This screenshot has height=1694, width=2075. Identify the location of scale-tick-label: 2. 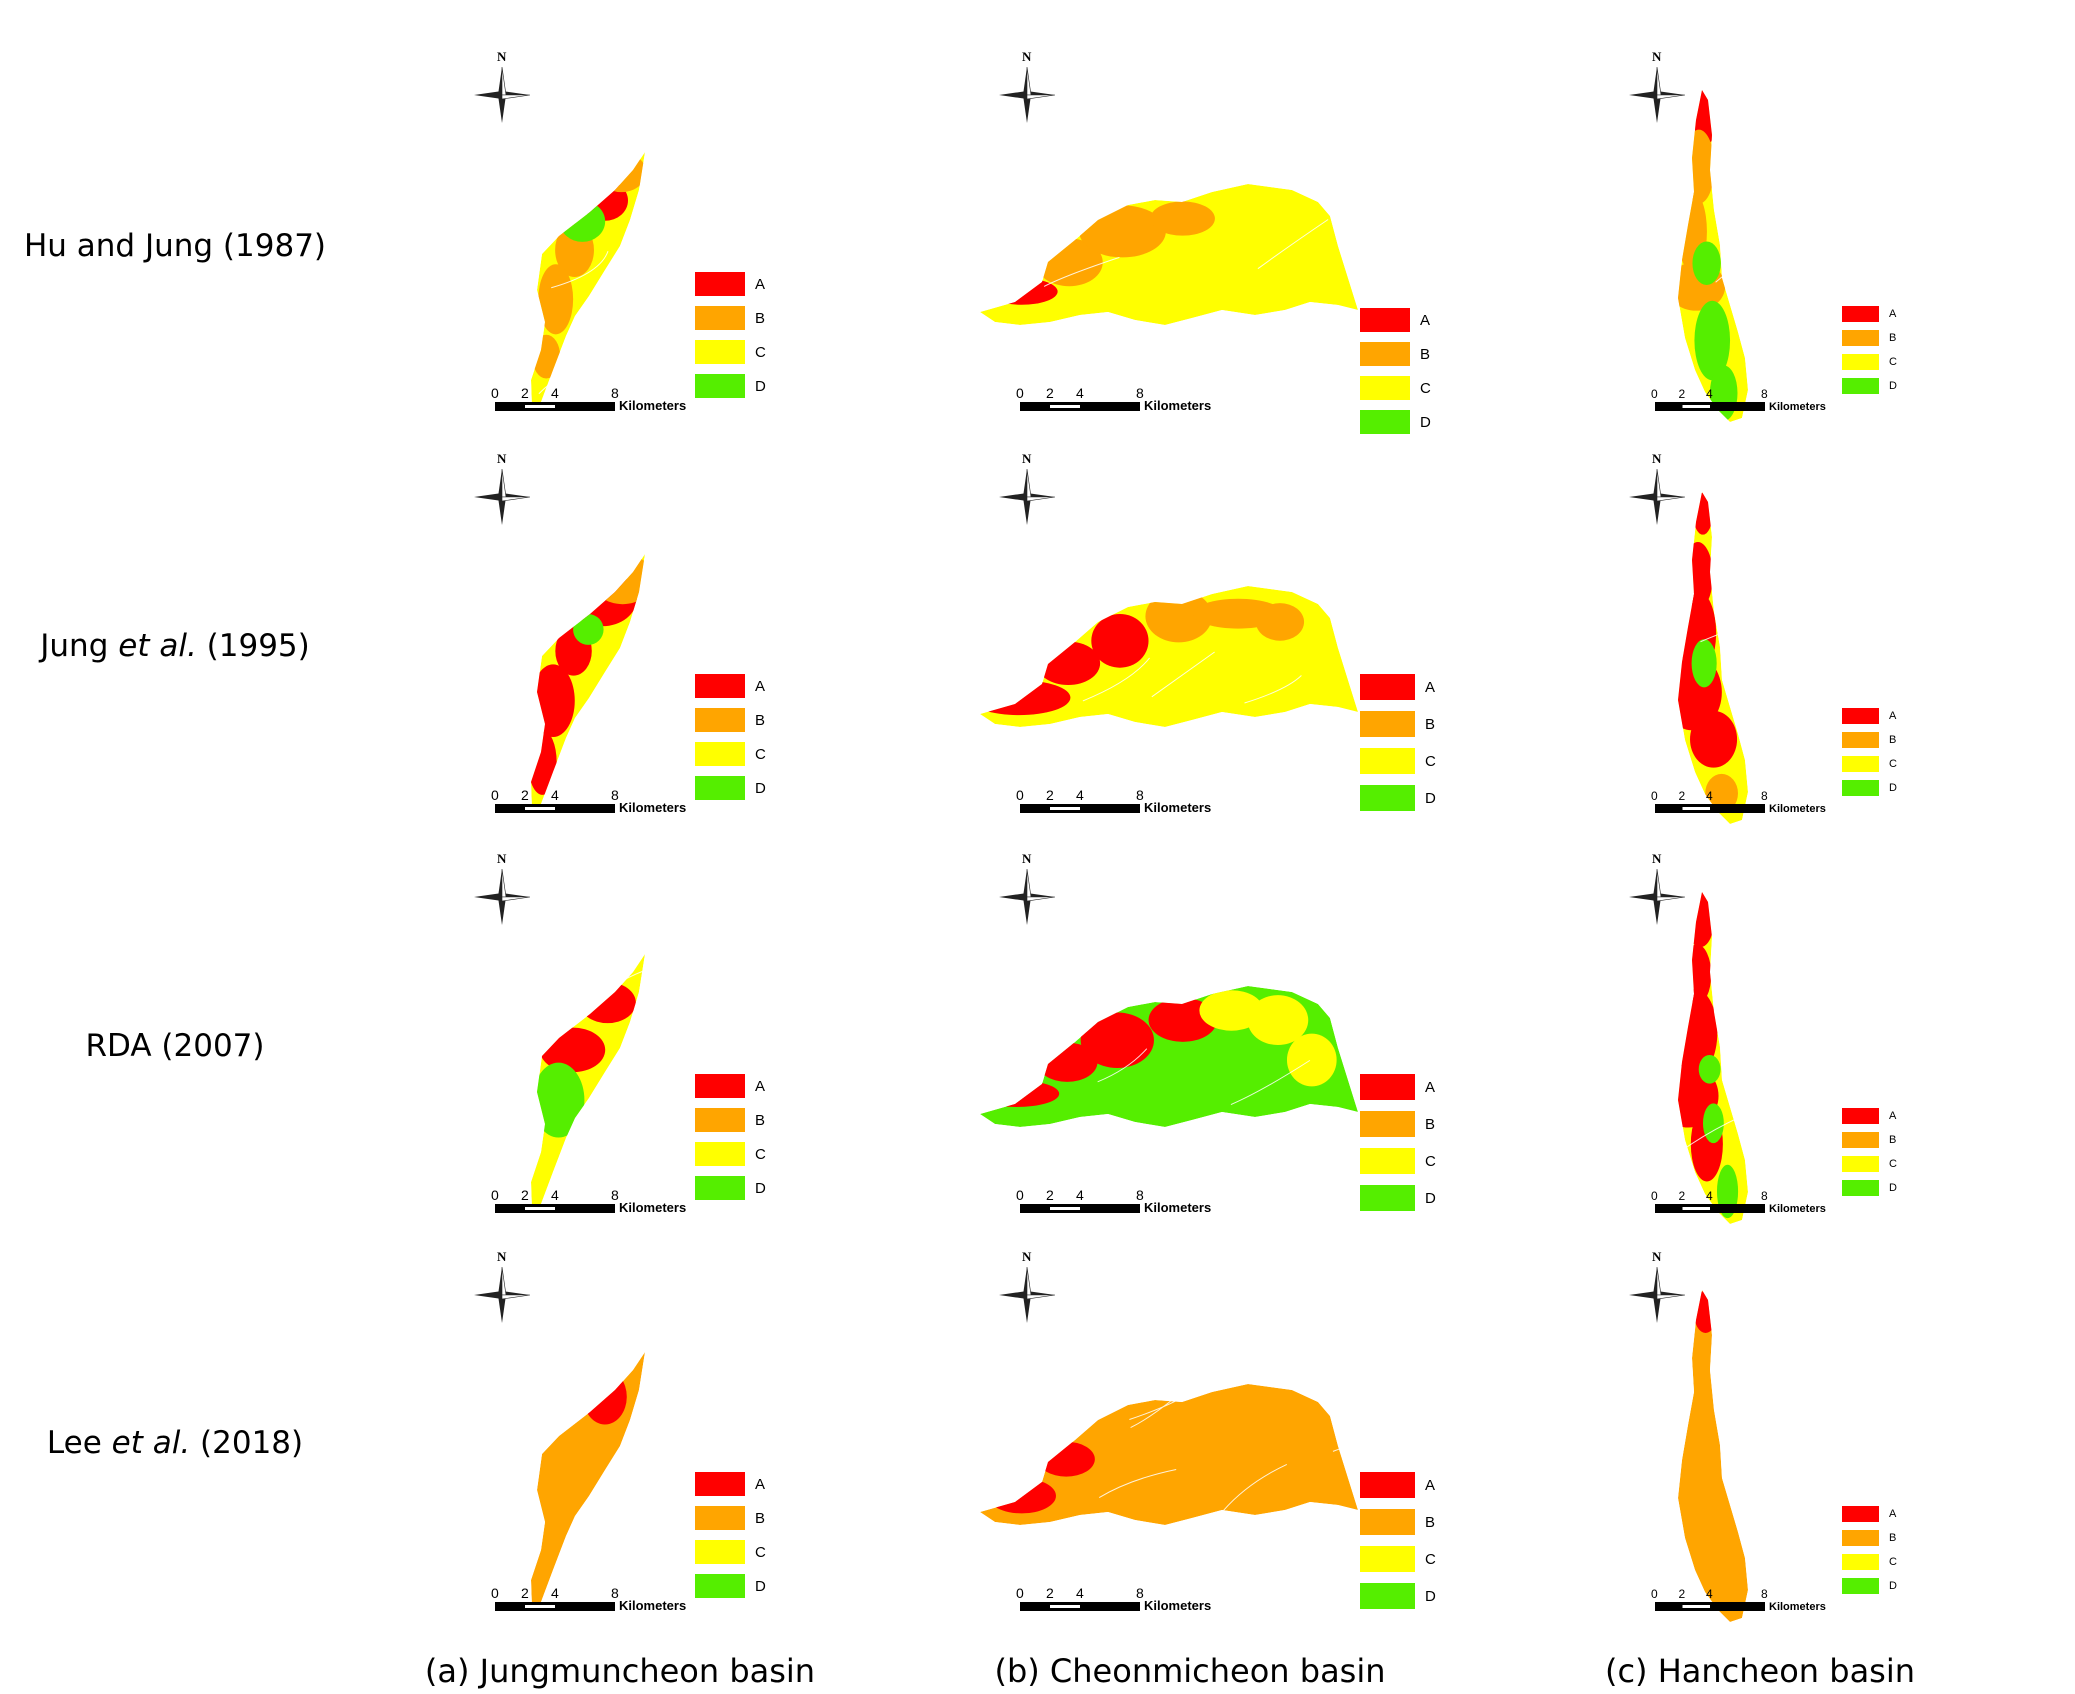
(1682, 1196).